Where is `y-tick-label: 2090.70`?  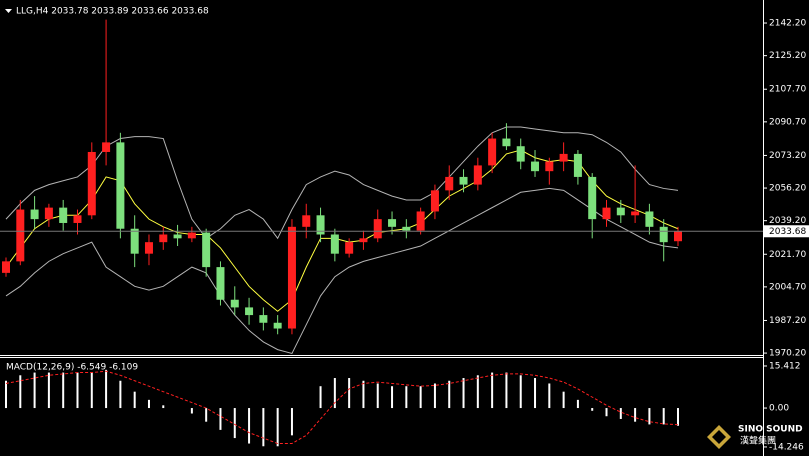
y-tick-label: 2090.70 is located at coordinates (787, 122).